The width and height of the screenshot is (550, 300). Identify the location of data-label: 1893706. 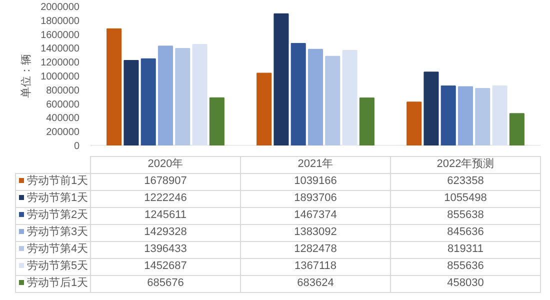
(315, 199).